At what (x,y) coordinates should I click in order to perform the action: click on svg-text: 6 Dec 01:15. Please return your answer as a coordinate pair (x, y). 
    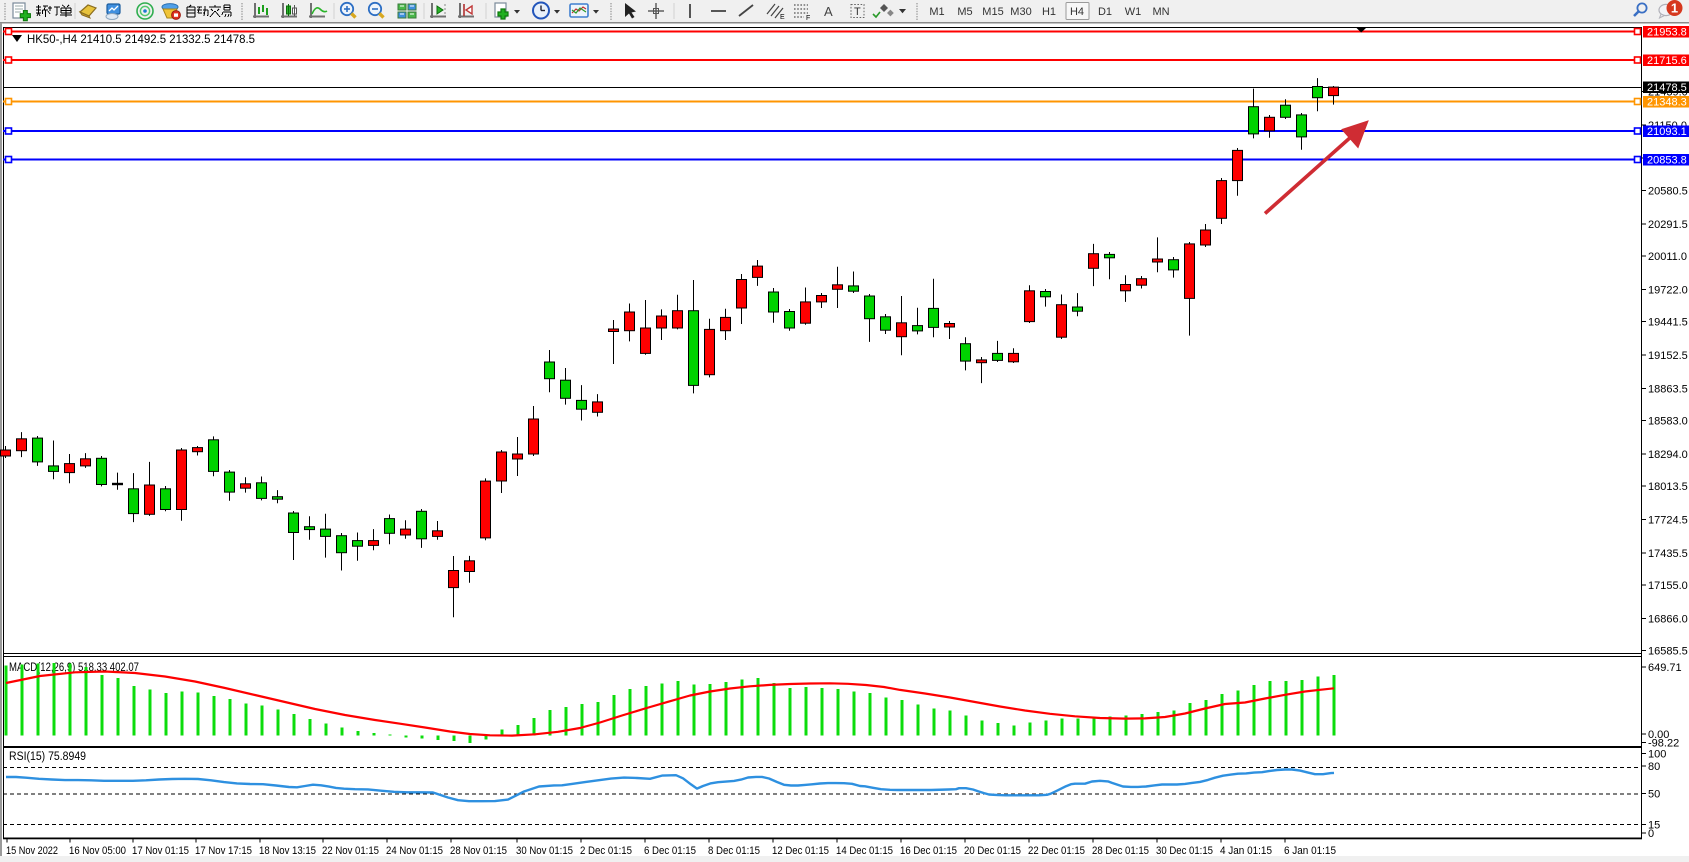
    Looking at the image, I should click on (670, 851).